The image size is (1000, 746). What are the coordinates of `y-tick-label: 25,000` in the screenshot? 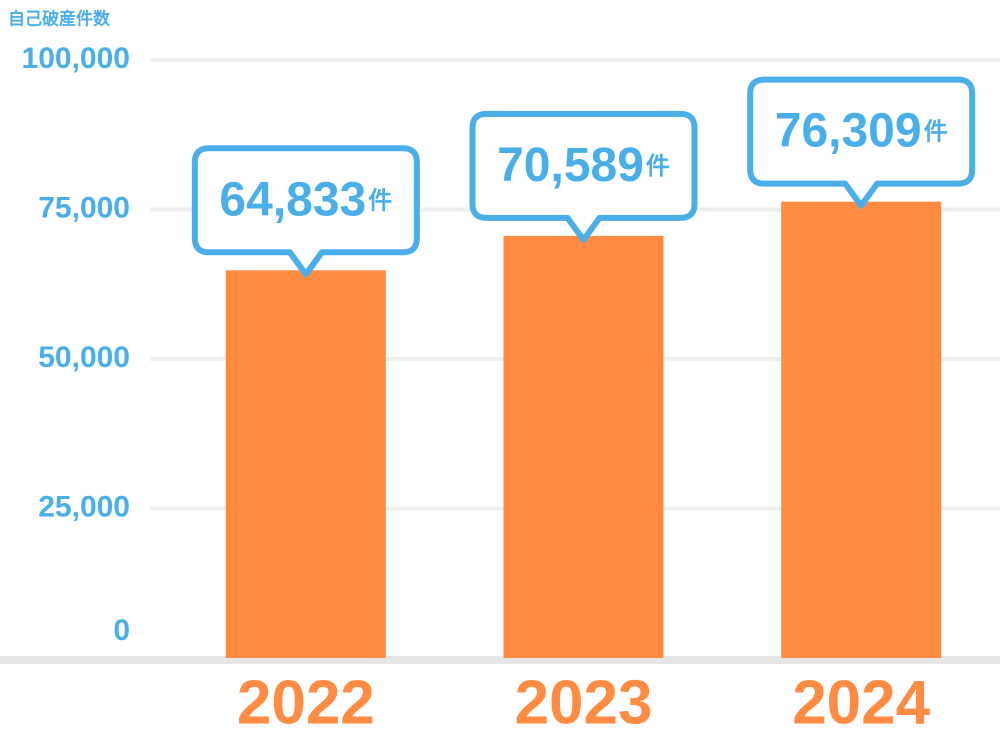 It's located at (84, 506).